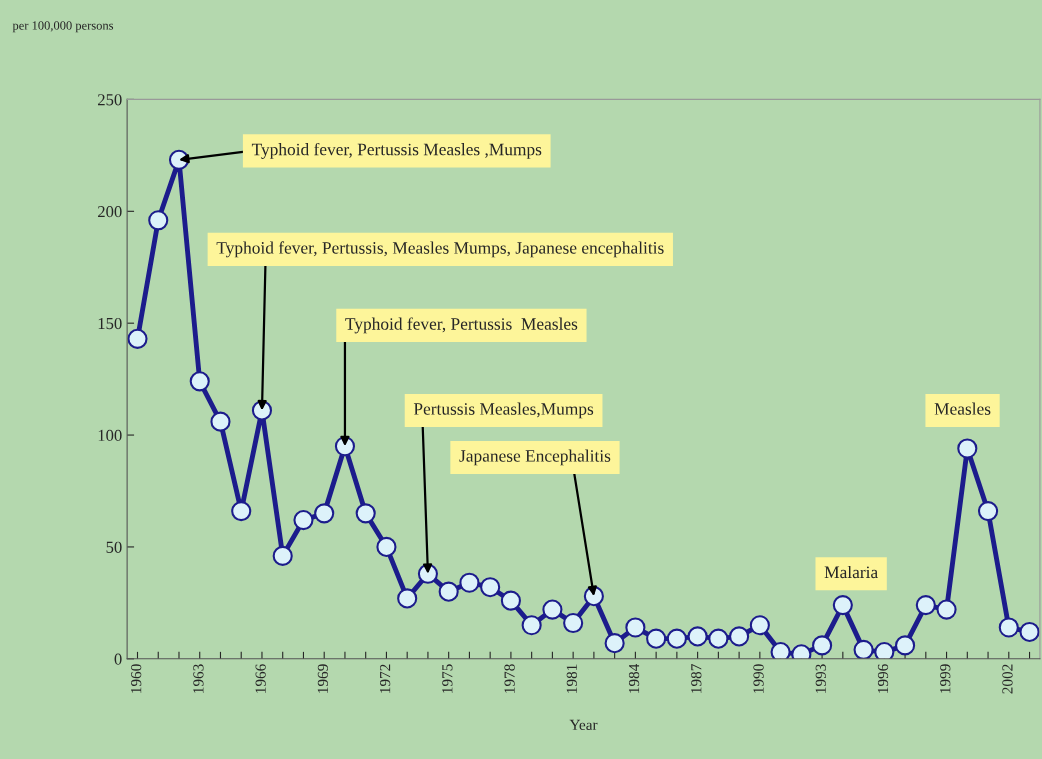 Image resolution: width=1042 pixels, height=759 pixels. What do you see at coordinates (945, 678) in the screenshot?
I see `x-tick-label: 1999` at bounding box center [945, 678].